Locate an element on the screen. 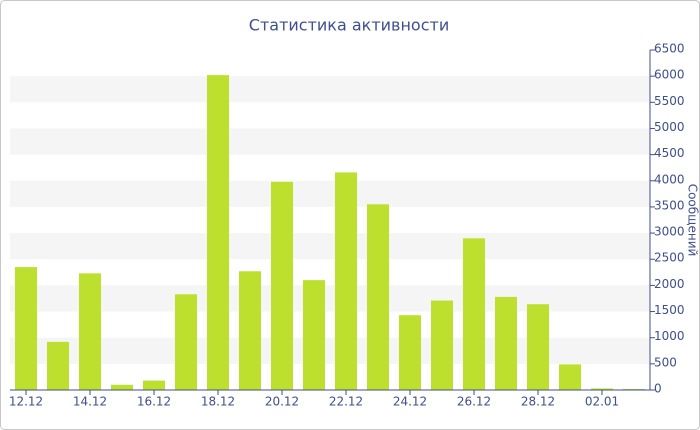  x-tick-label: 28.12 is located at coordinates (538, 402).